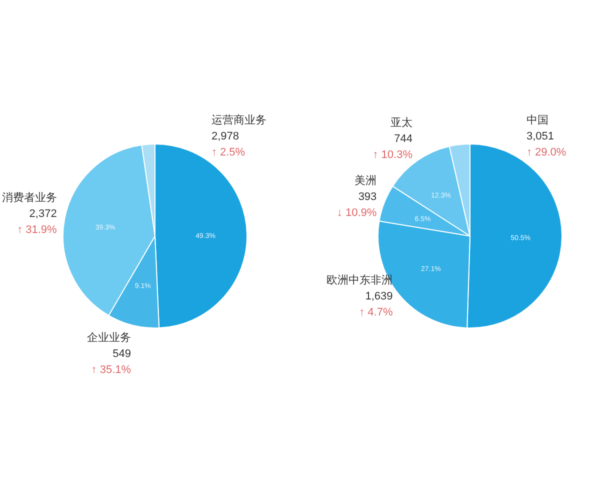 The image size is (600, 480). What do you see at coordinates (109, 337) in the screenshot?
I see `slice-label: 企业业务` at bounding box center [109, 337].